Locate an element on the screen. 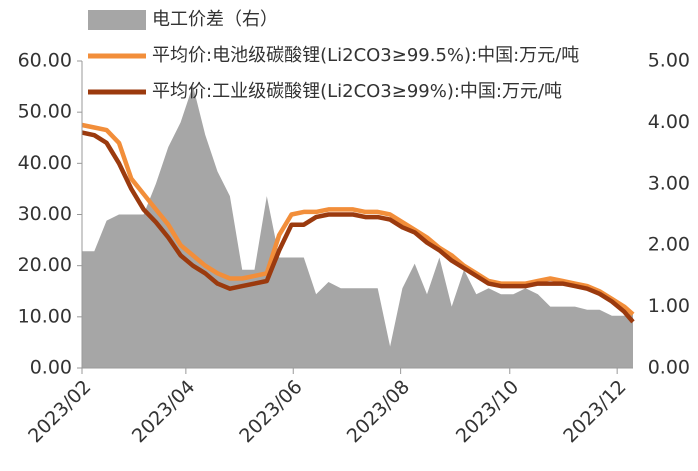 The height and width of the screenshot is (471, 698). y2-tick-label: 0.00 is located at coordinates (669, 368).